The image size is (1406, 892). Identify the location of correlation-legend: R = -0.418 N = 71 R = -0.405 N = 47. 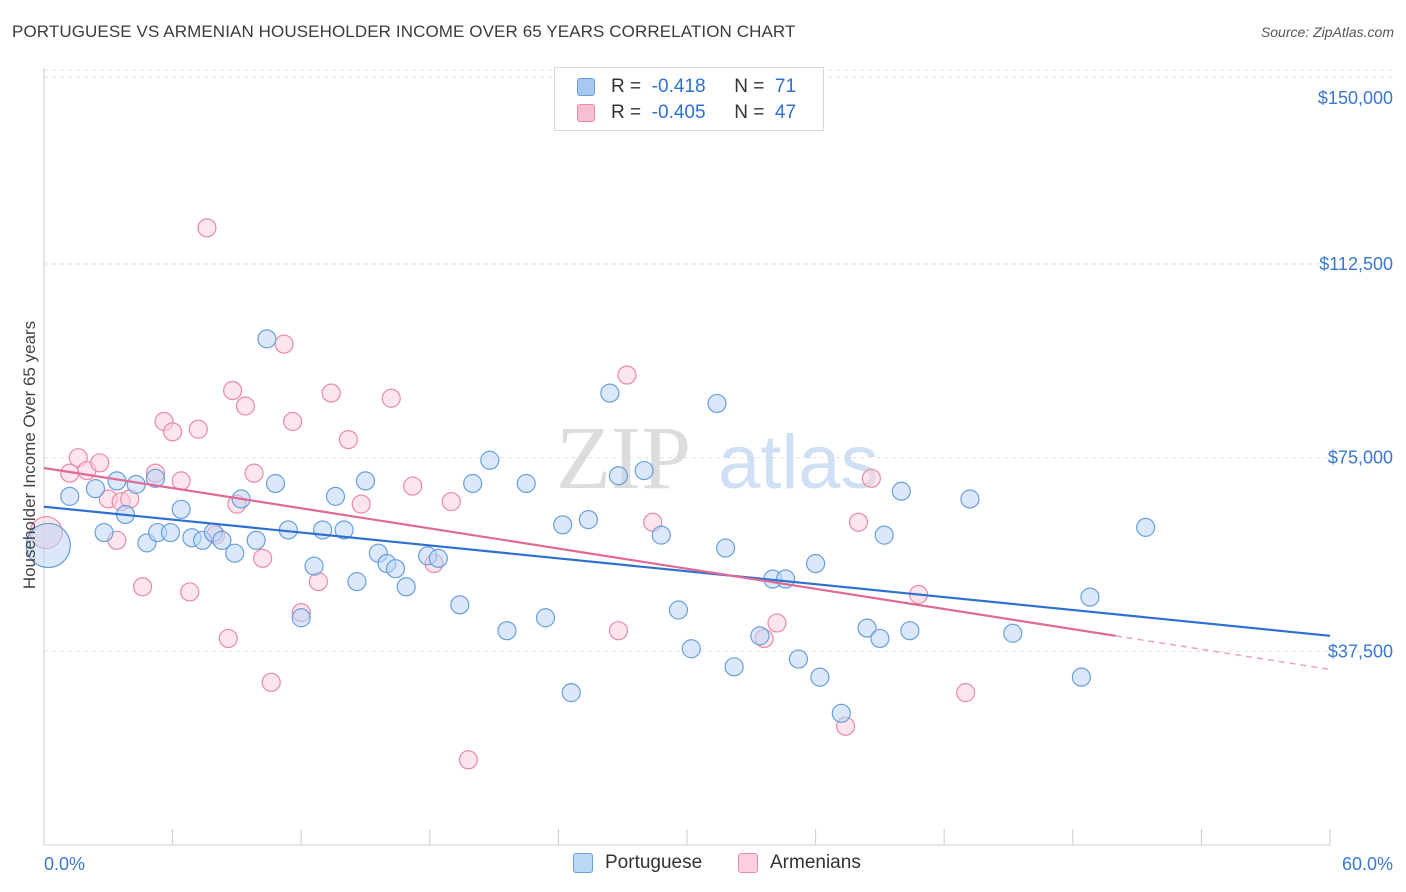
(689, 99).